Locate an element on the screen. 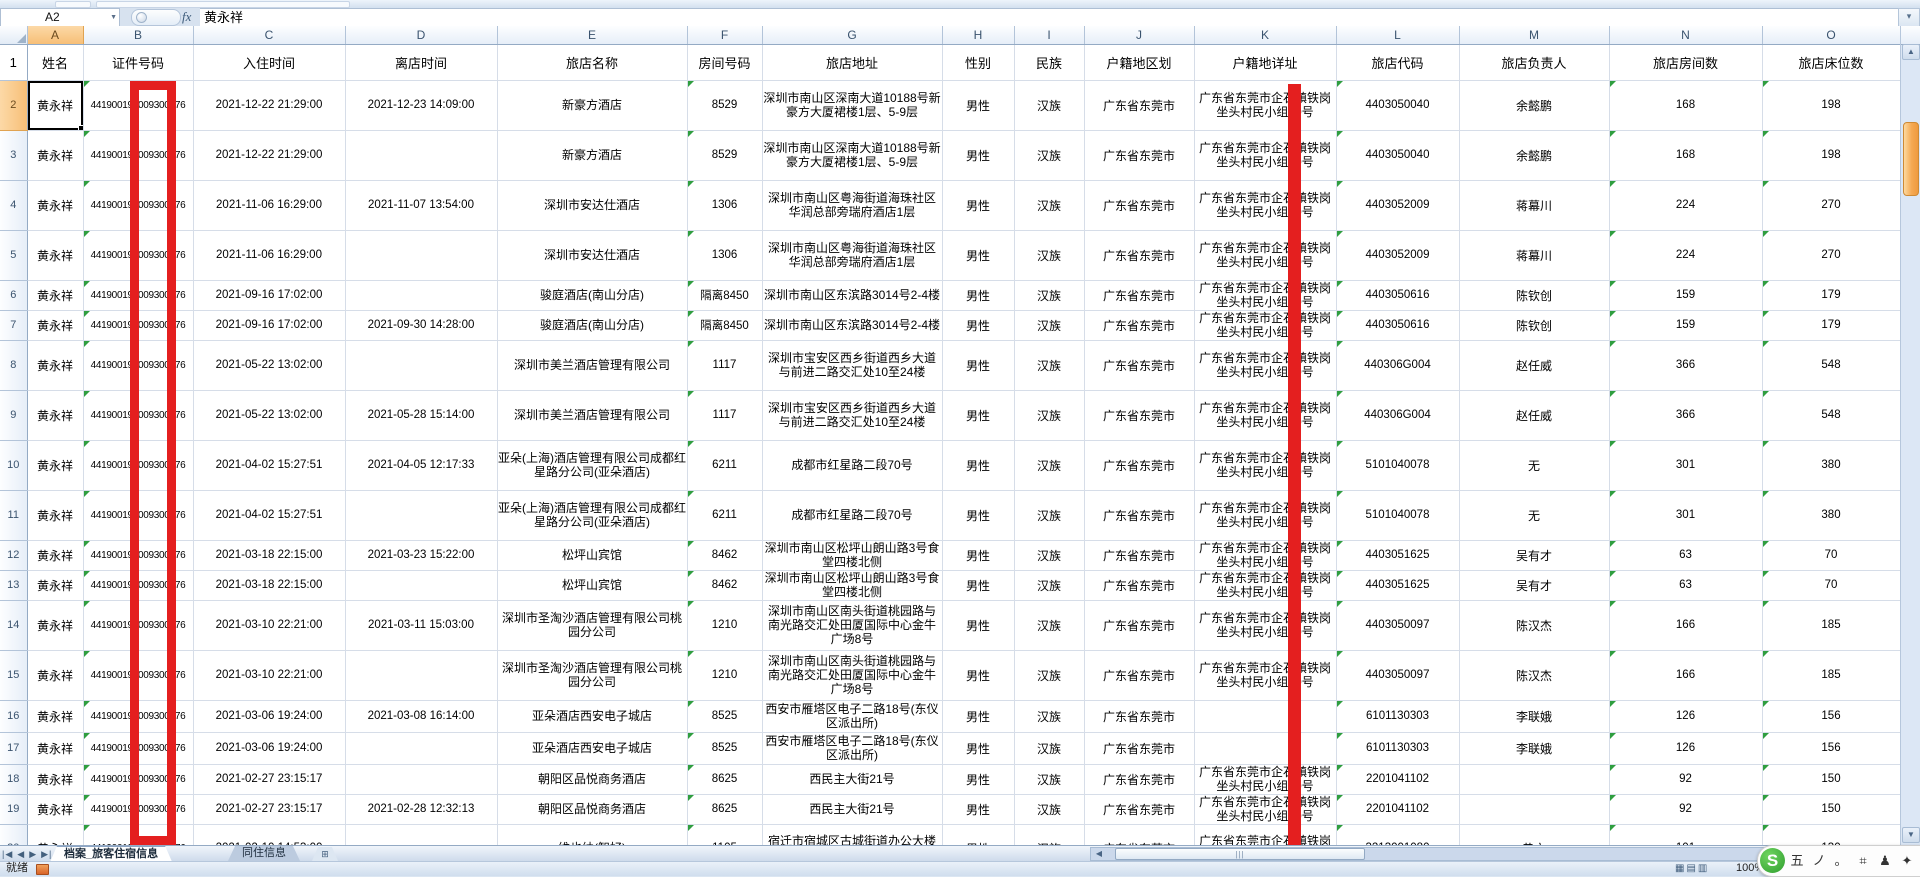  row-header: 13 is located at coordinates (14, 585).